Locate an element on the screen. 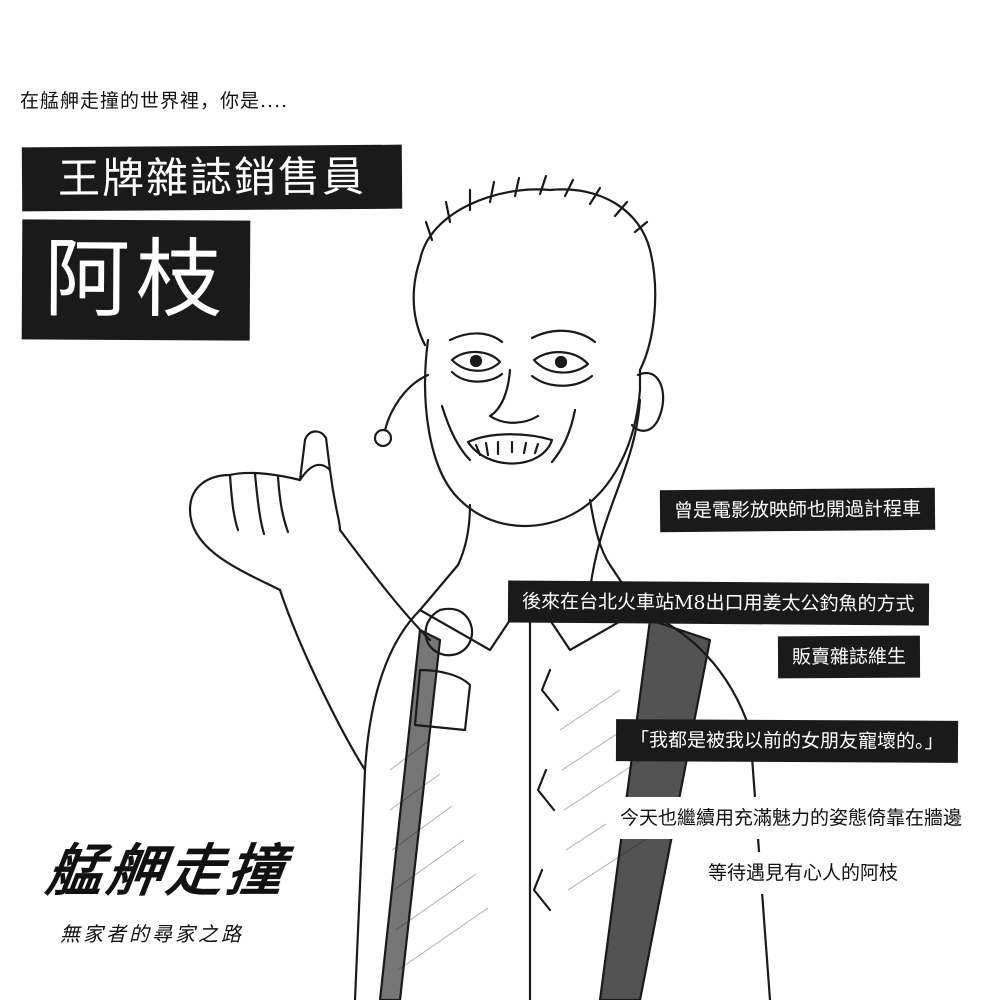 This screenshot has width=1000, height=1000. caption-4: 「我都是被我以前的女朋友寵壞的。」 is located at coordinates (786, 741).